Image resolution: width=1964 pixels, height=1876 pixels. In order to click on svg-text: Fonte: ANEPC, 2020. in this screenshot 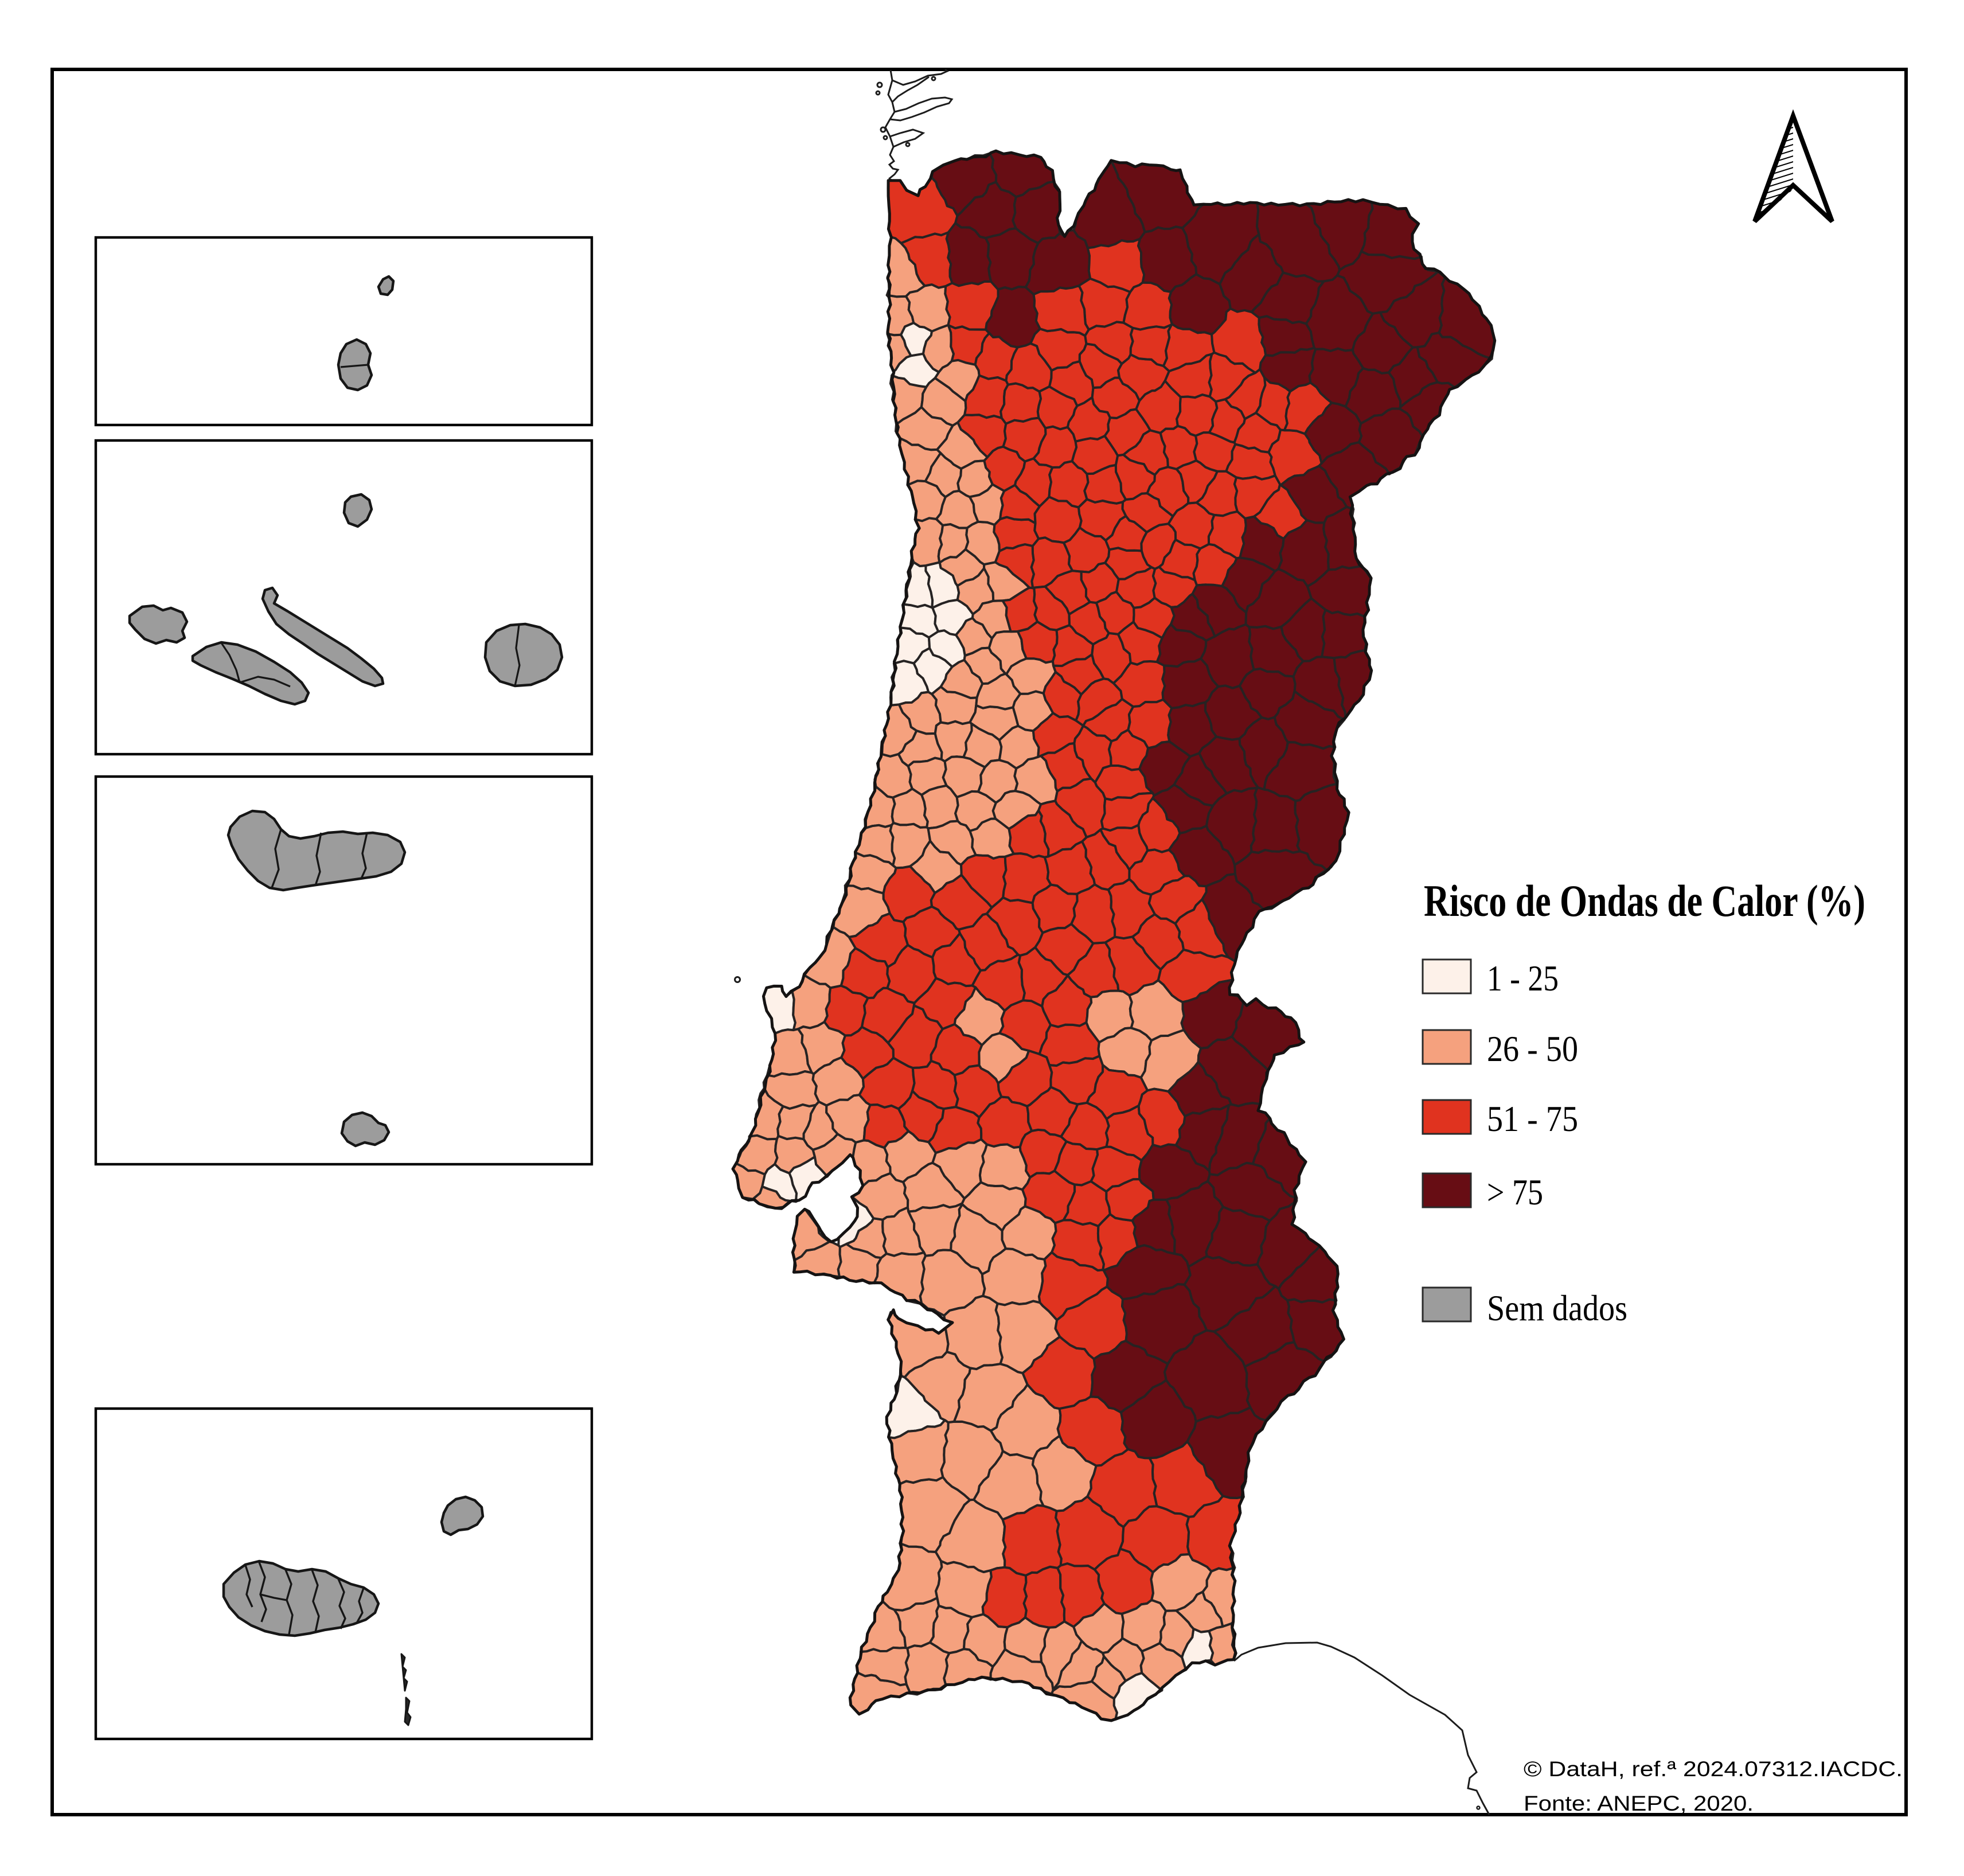, I will do `click(1639, 1803)`.